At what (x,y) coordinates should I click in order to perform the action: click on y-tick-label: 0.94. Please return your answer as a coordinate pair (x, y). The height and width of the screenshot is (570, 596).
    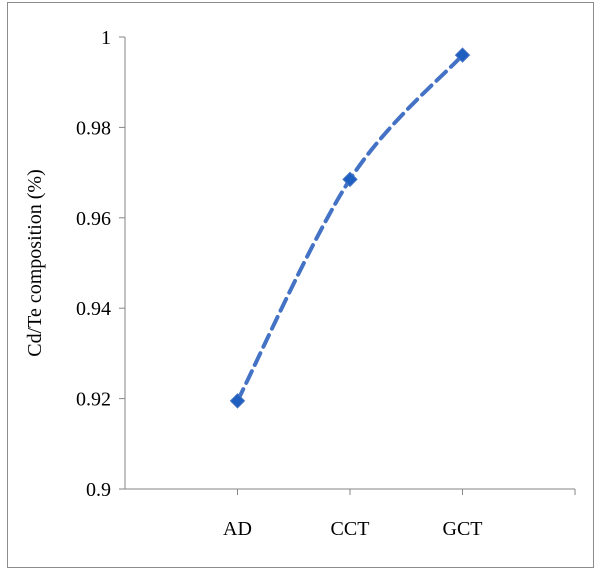
    Looking at the image, I should click on (93, 309).